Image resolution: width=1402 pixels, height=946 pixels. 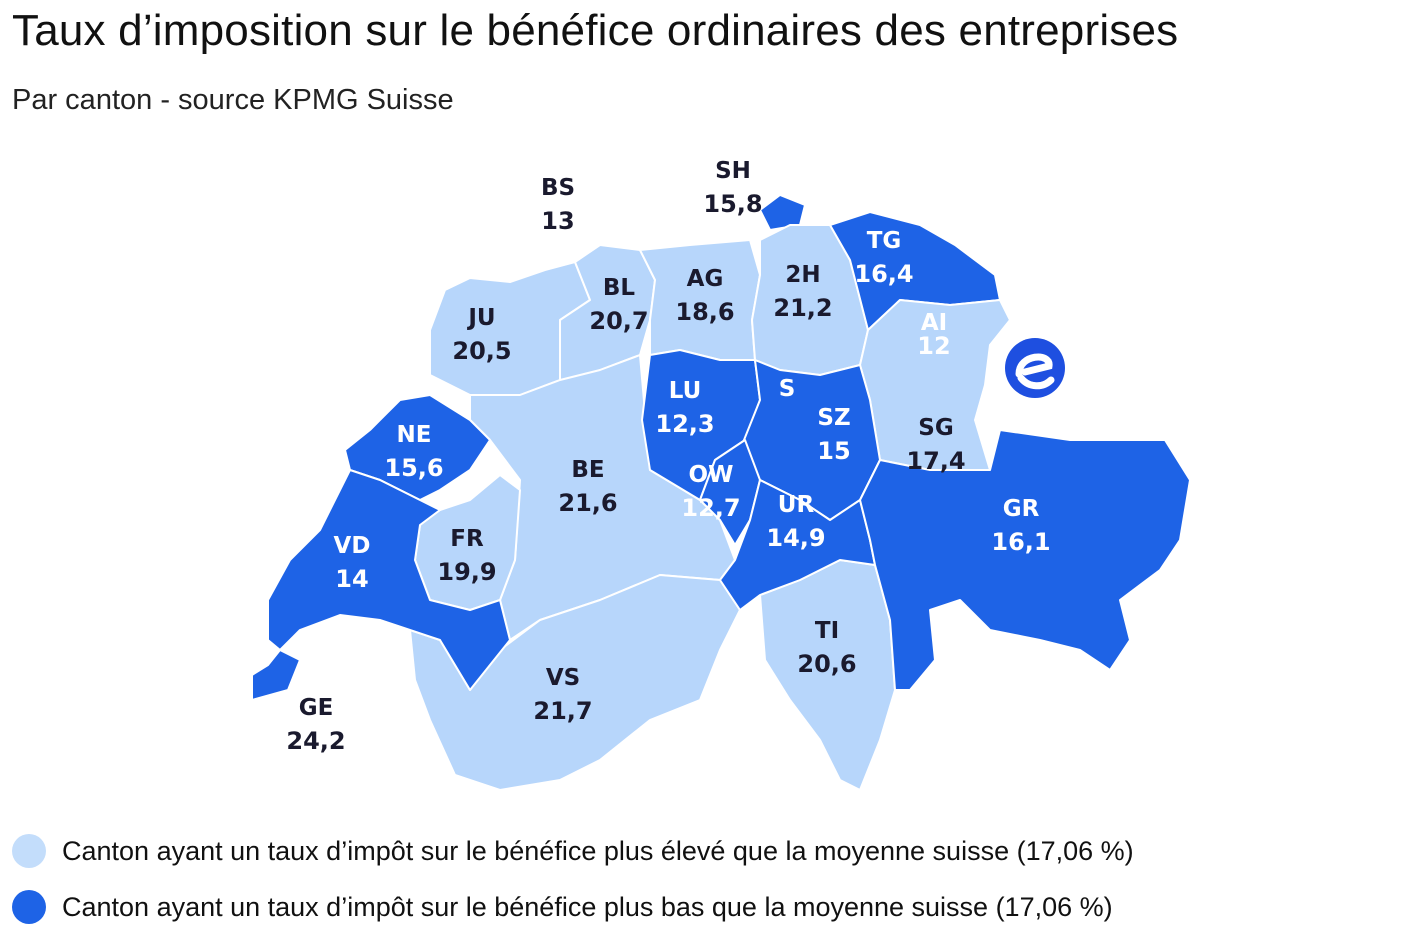 I want to click on canton-code-ai: AI, so click(x=934, y=323).